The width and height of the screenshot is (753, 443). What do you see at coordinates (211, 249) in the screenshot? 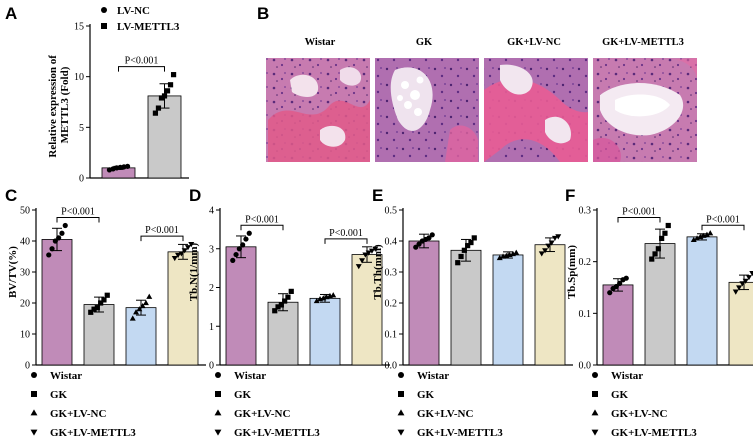
I see `y-tick-label-d: 3` at bounding box center [211, 249].